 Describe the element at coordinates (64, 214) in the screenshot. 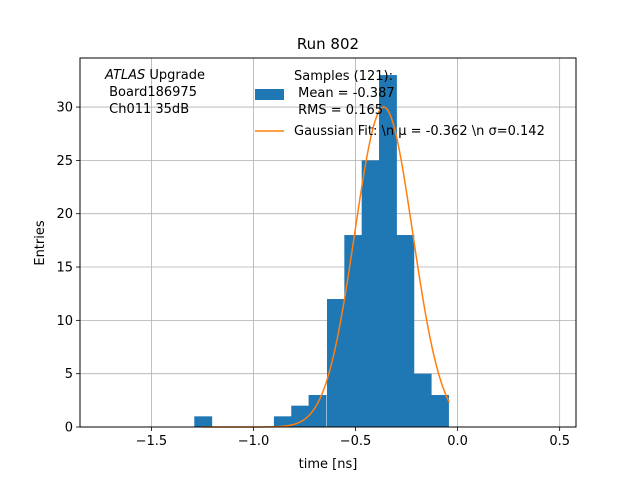

I see `y-tick-label: 20` at that location.